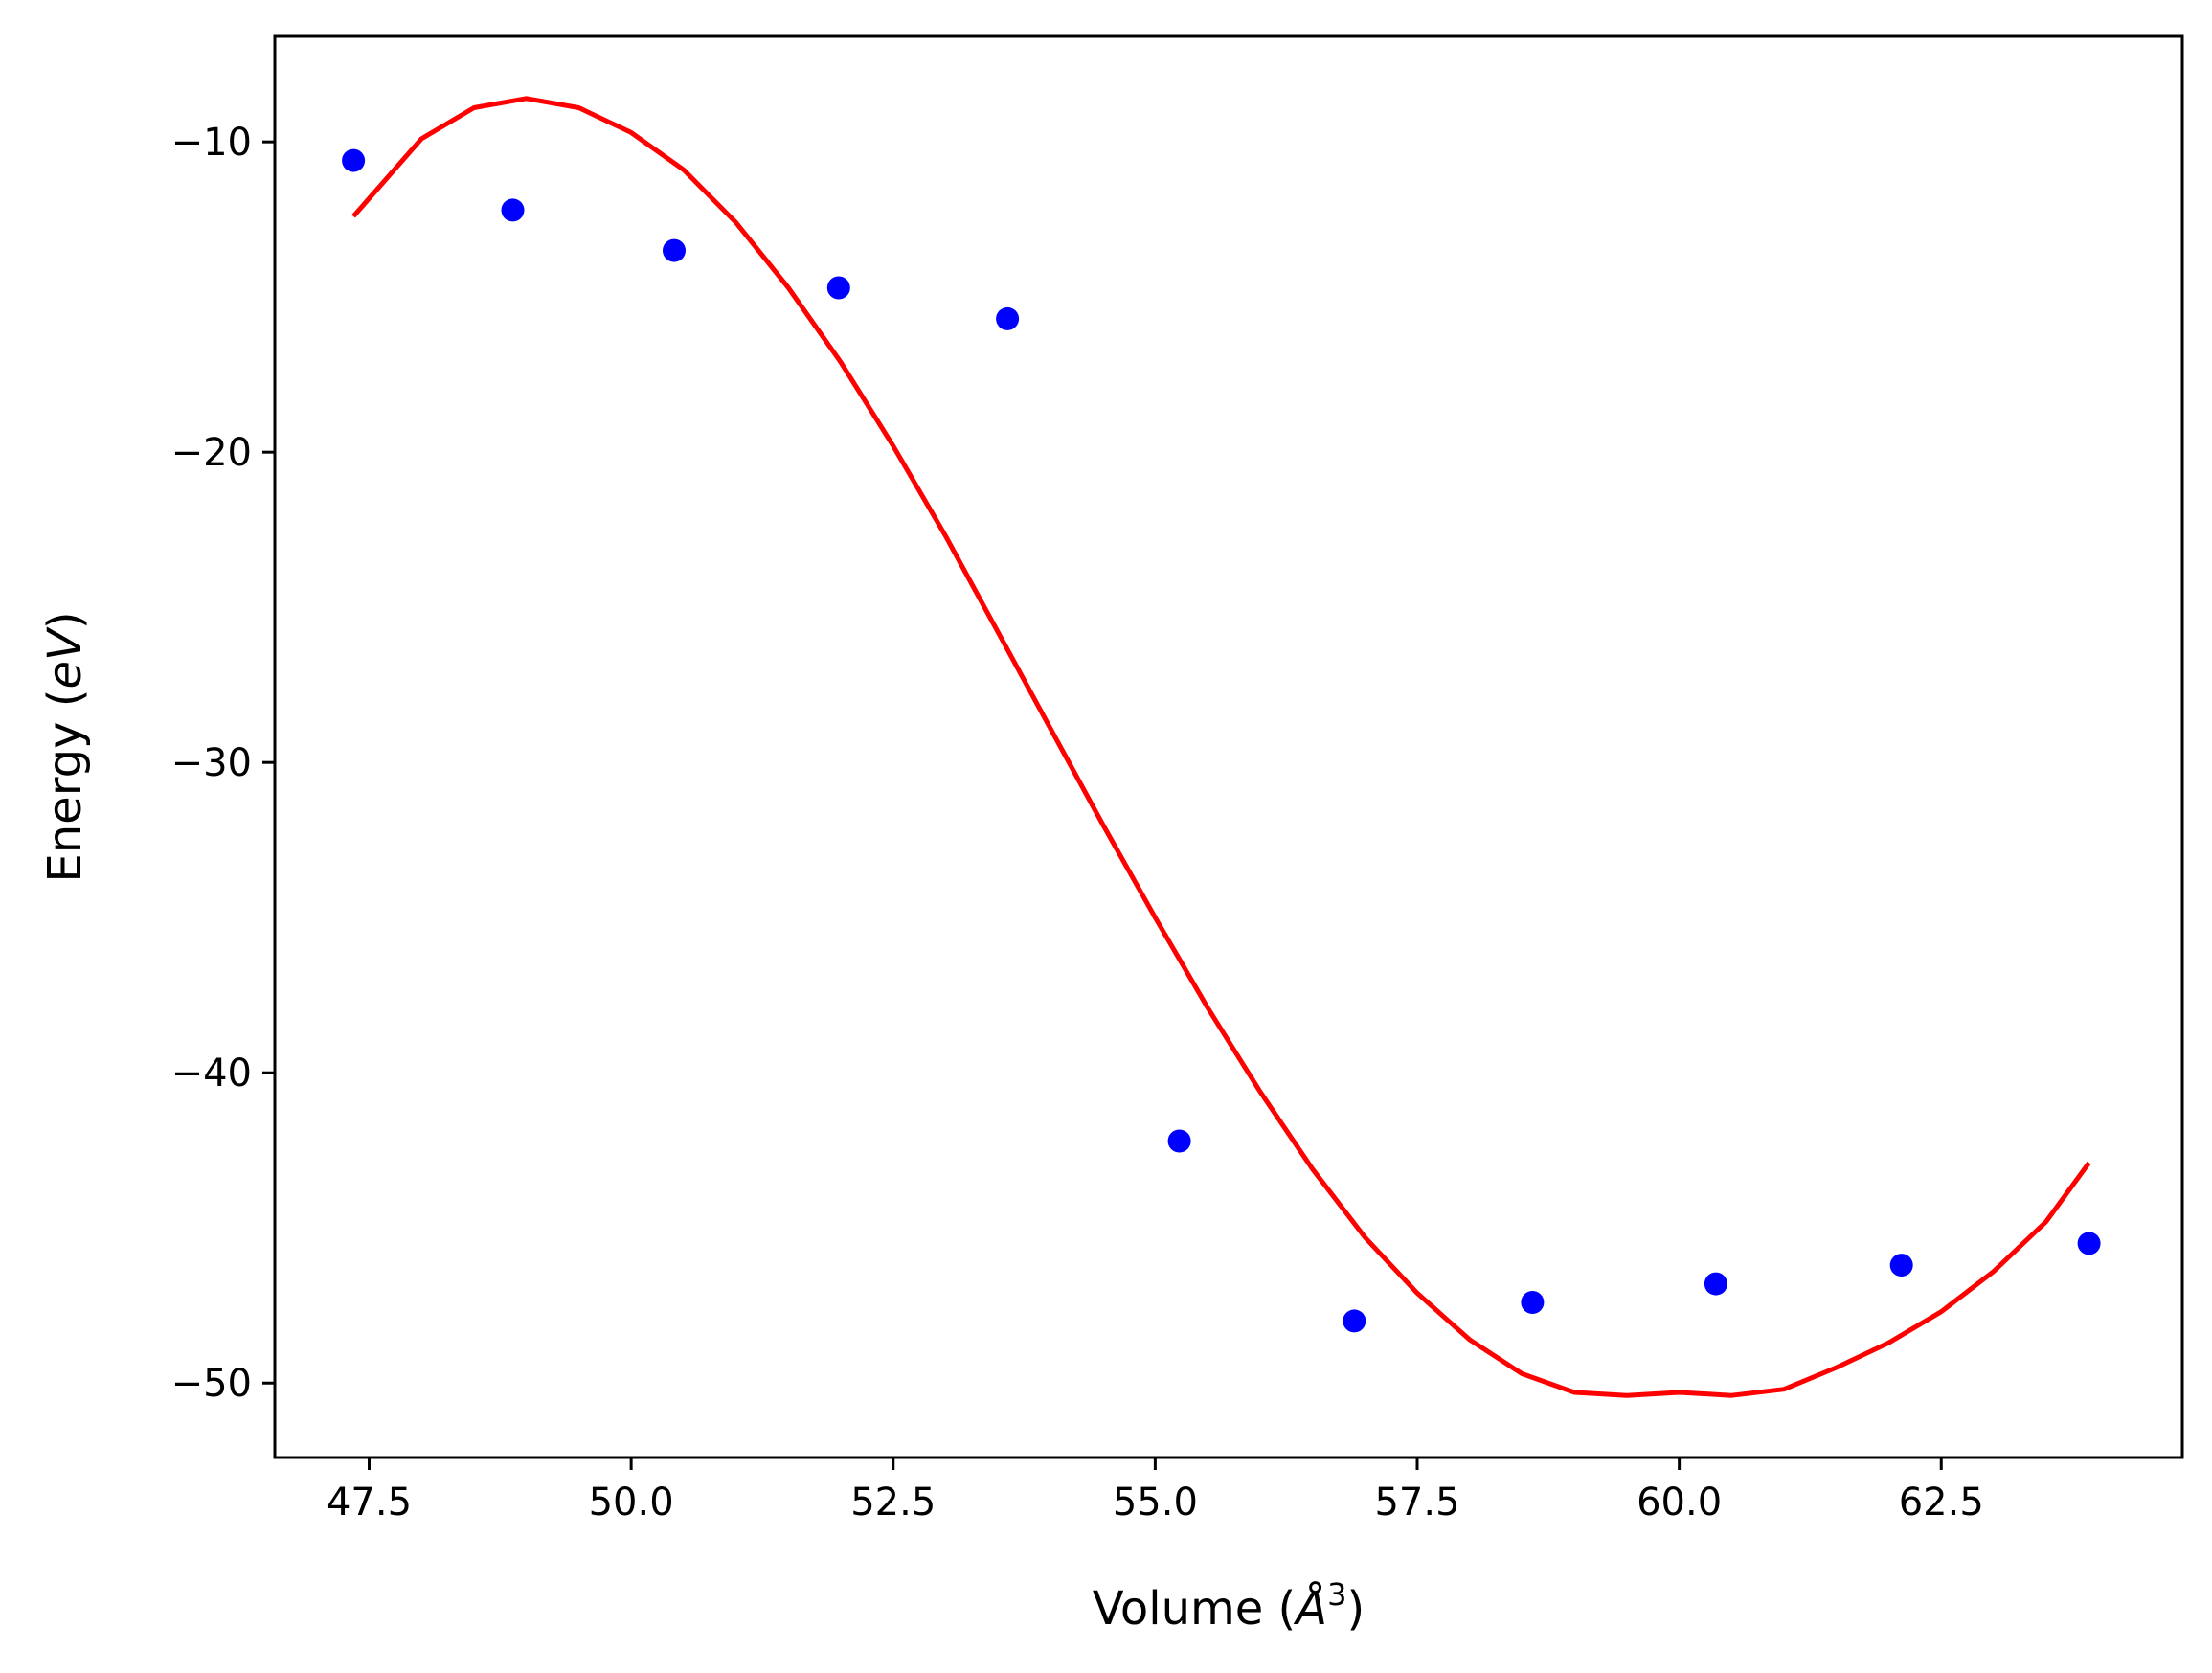 This screenshot has height=1673, width=2212. I want to click on x-tick-label: 60.0, so click(1679, 1503).